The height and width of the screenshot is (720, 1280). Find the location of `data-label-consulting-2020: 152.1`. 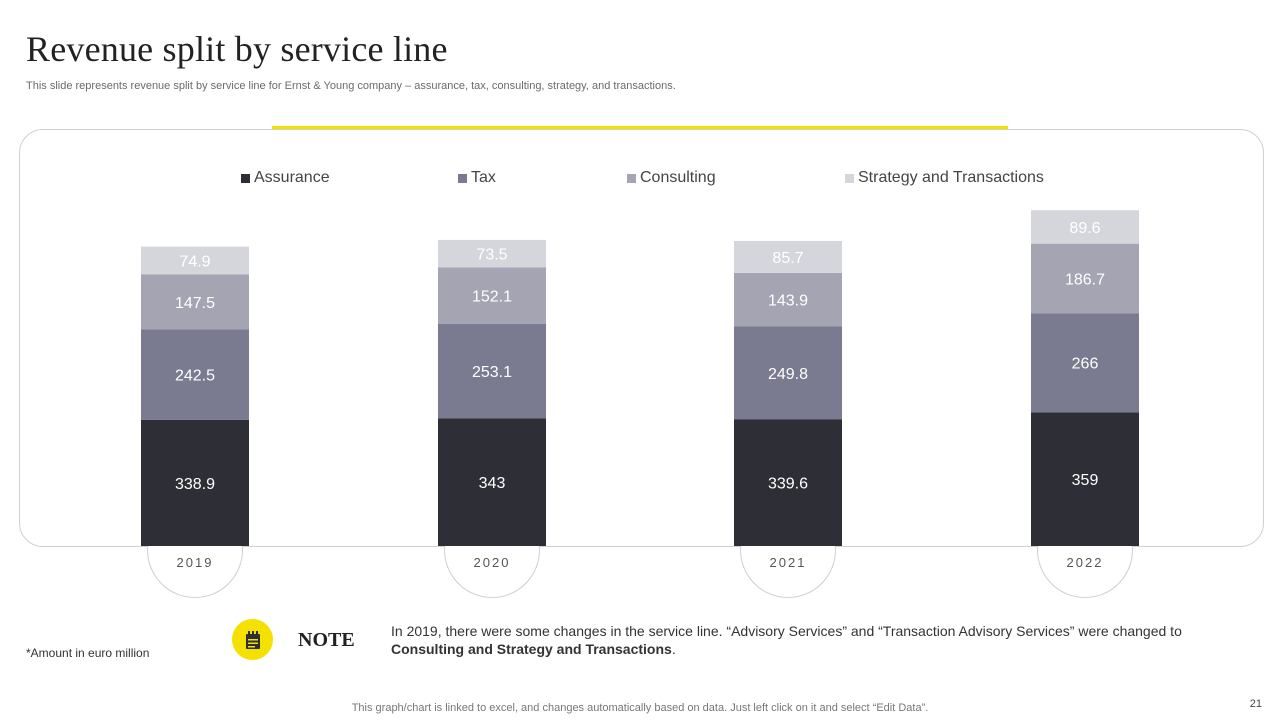

data-label-consulting-2020: 152.1 is located at coordinates (492, 297).